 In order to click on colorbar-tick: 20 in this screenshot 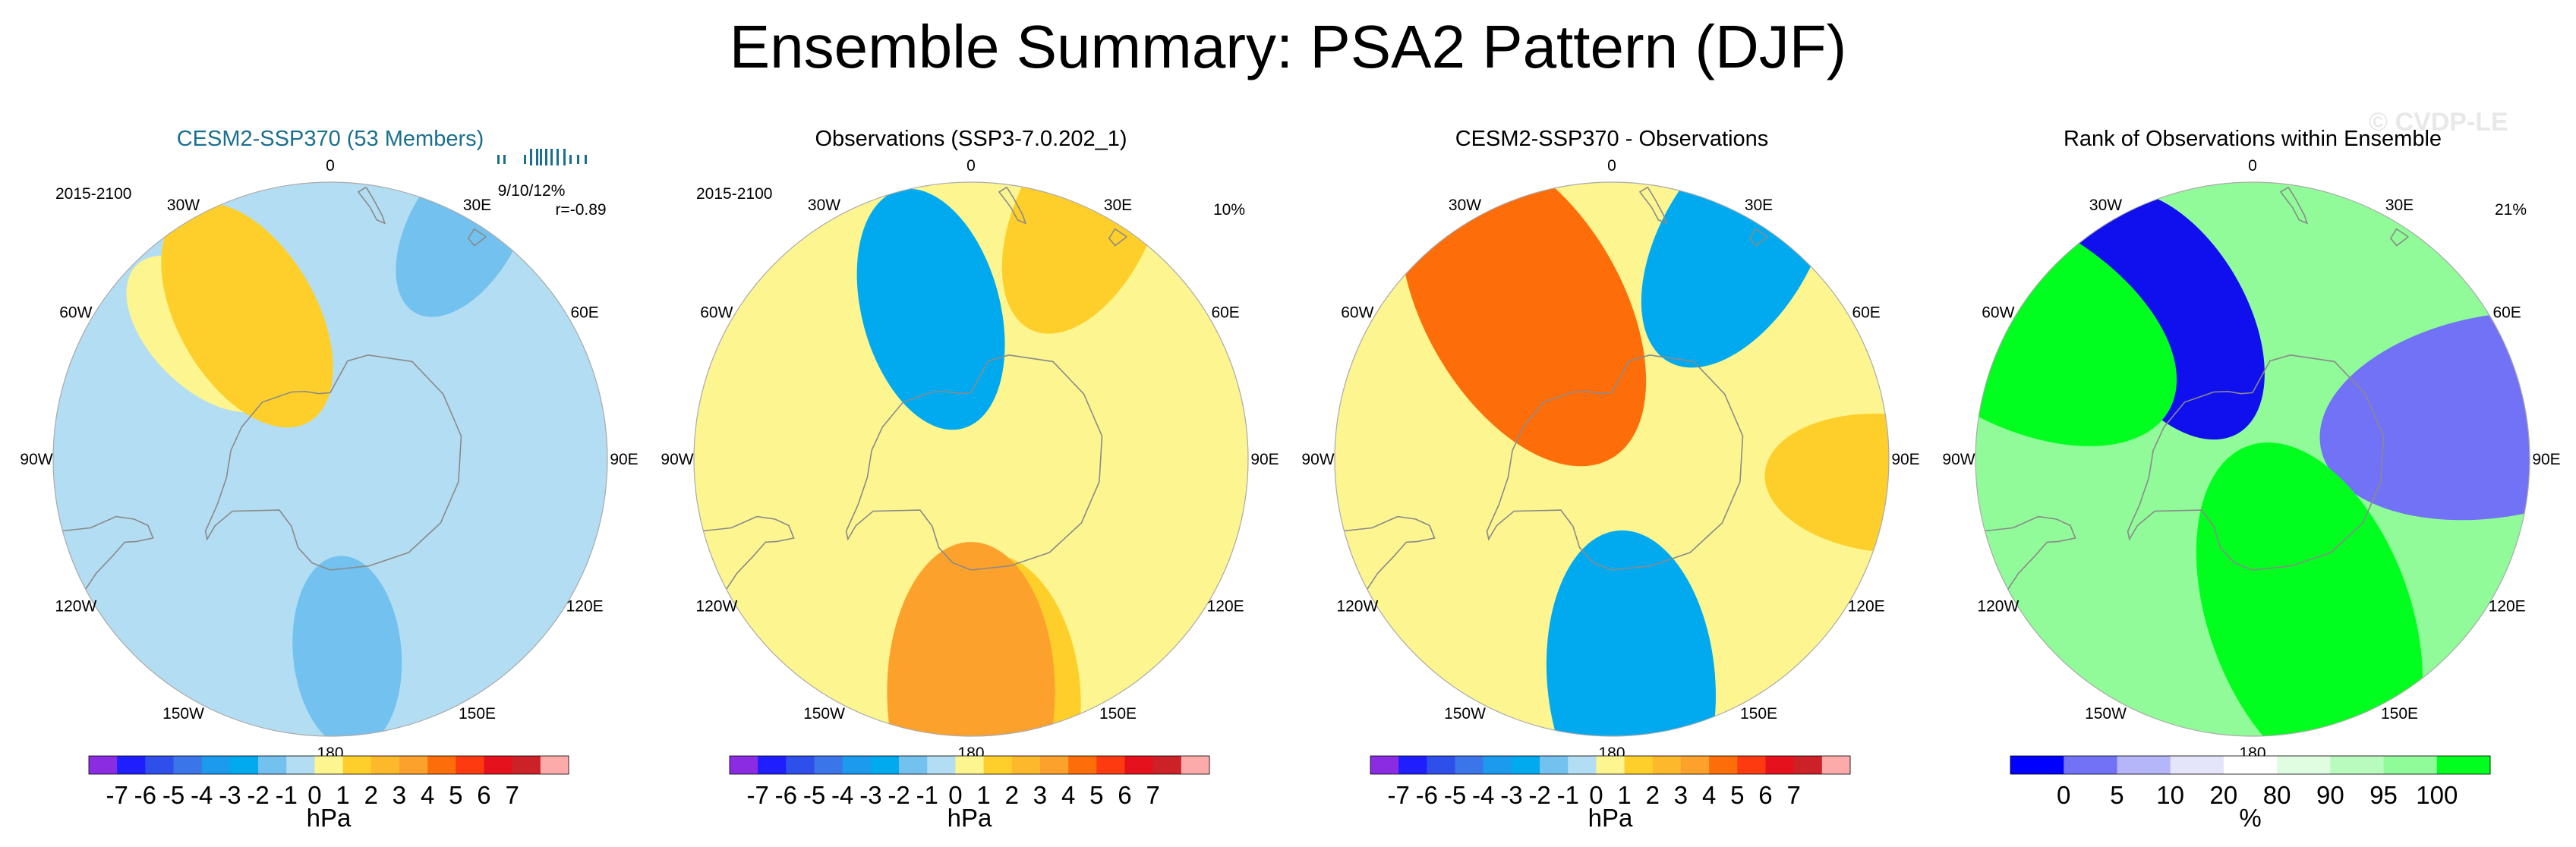, I will do `click(2224, 795)`.